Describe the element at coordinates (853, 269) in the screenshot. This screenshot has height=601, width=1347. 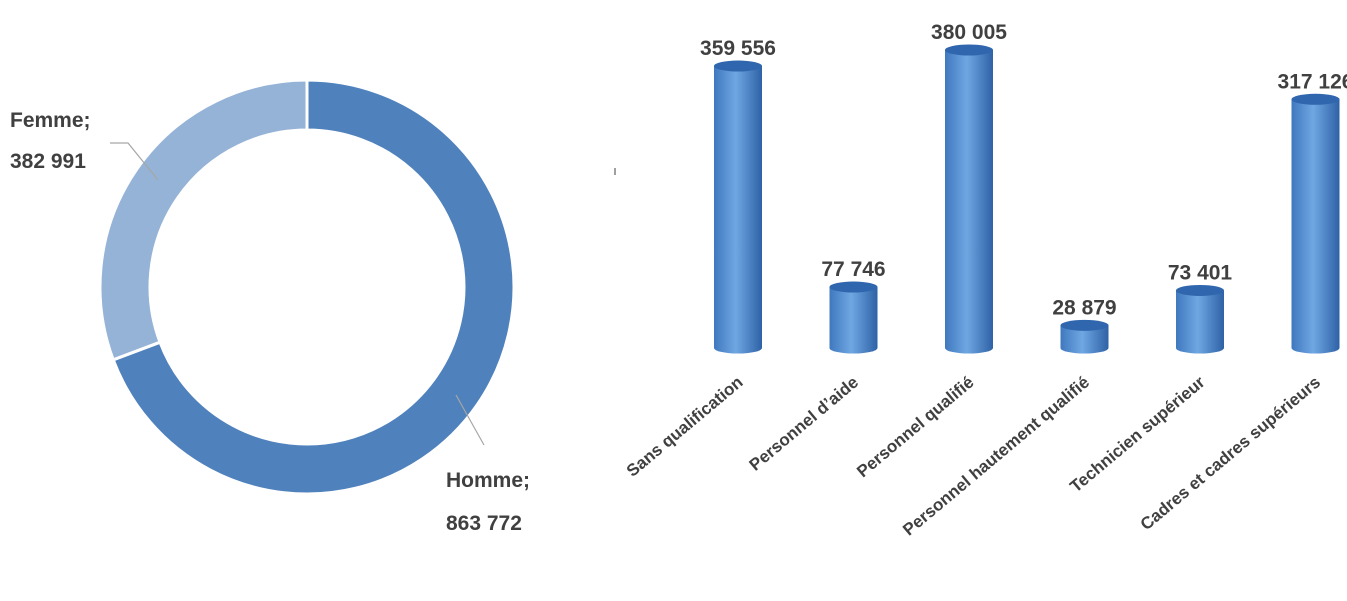
I see `bar-value-label: 77 746` at that location.